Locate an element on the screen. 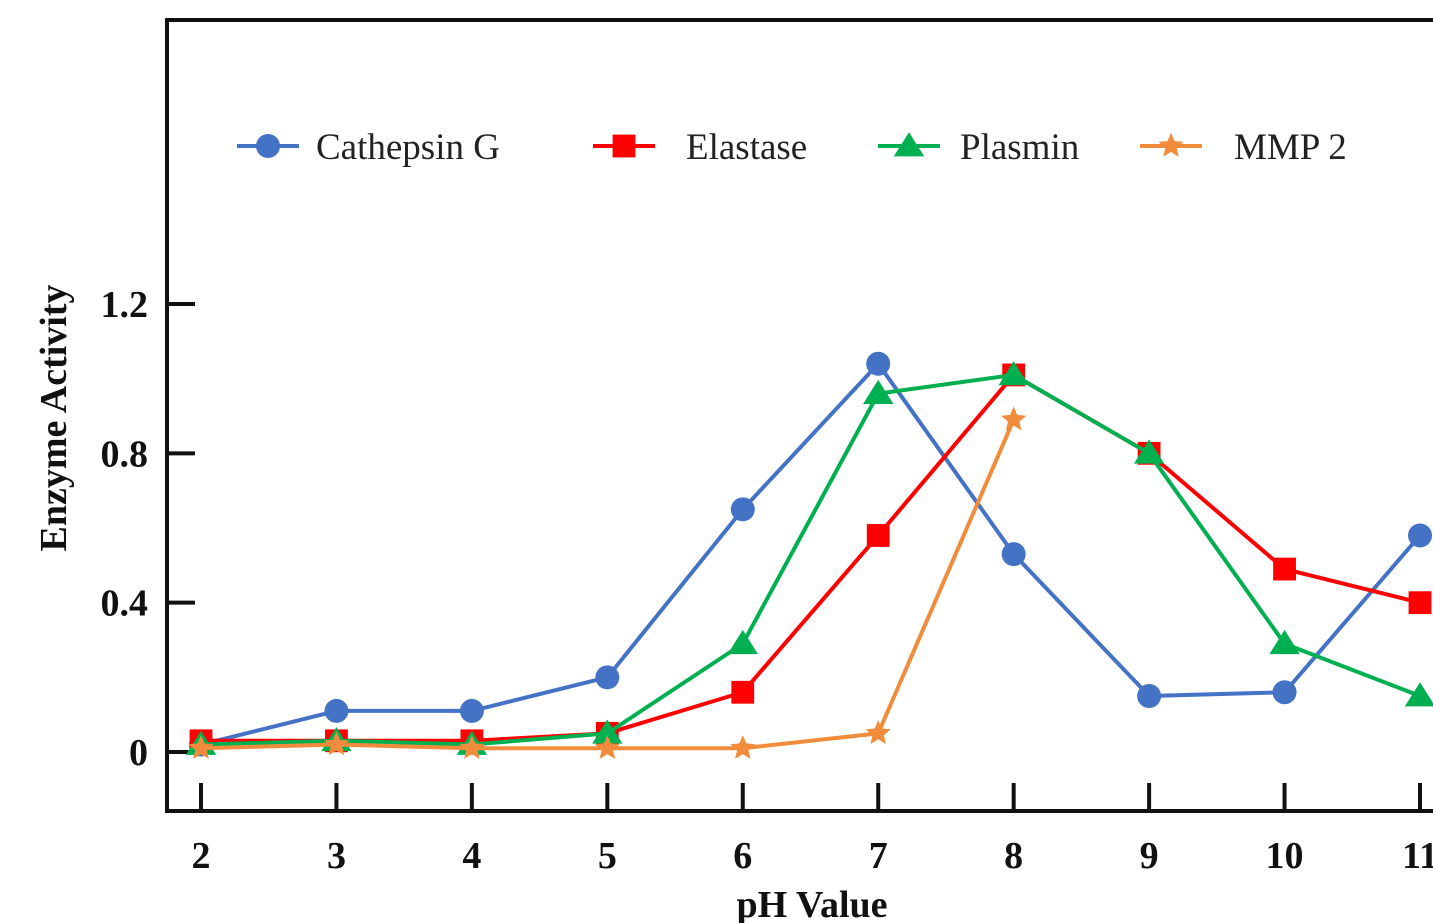 The image size is (1433, 923). legend-item-mmp-2: MMP 2 is located at coordinates (1243, 147).